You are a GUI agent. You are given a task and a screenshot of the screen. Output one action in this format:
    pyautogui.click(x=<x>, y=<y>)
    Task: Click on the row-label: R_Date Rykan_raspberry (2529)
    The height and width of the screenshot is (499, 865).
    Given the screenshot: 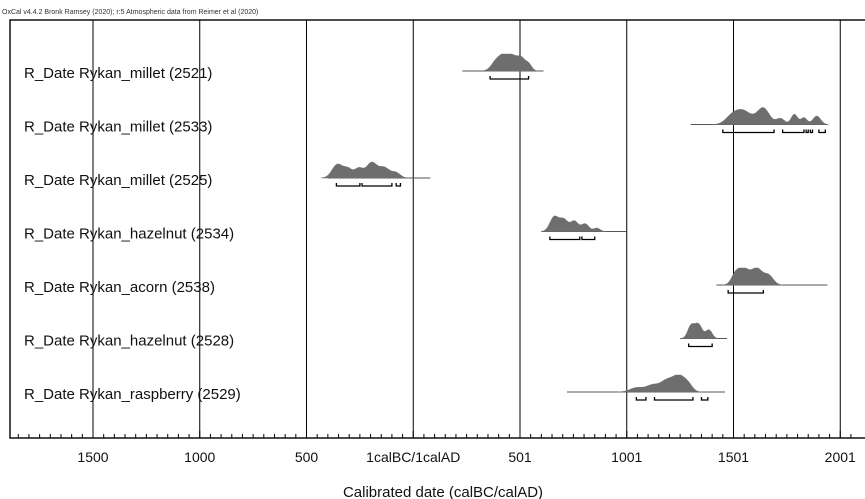 What is the action you would take?
    pyautogui.click(x=132, y=394)
    